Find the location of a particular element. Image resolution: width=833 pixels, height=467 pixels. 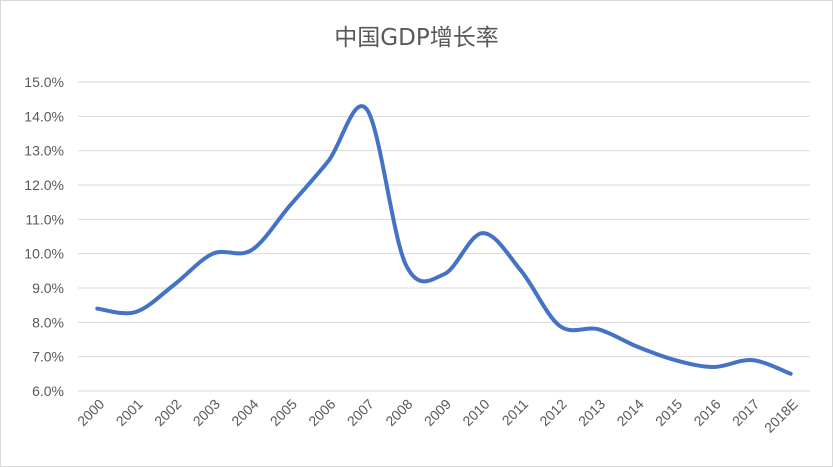

y-tick-label: 10.0% is located at coordinates (44, 254).